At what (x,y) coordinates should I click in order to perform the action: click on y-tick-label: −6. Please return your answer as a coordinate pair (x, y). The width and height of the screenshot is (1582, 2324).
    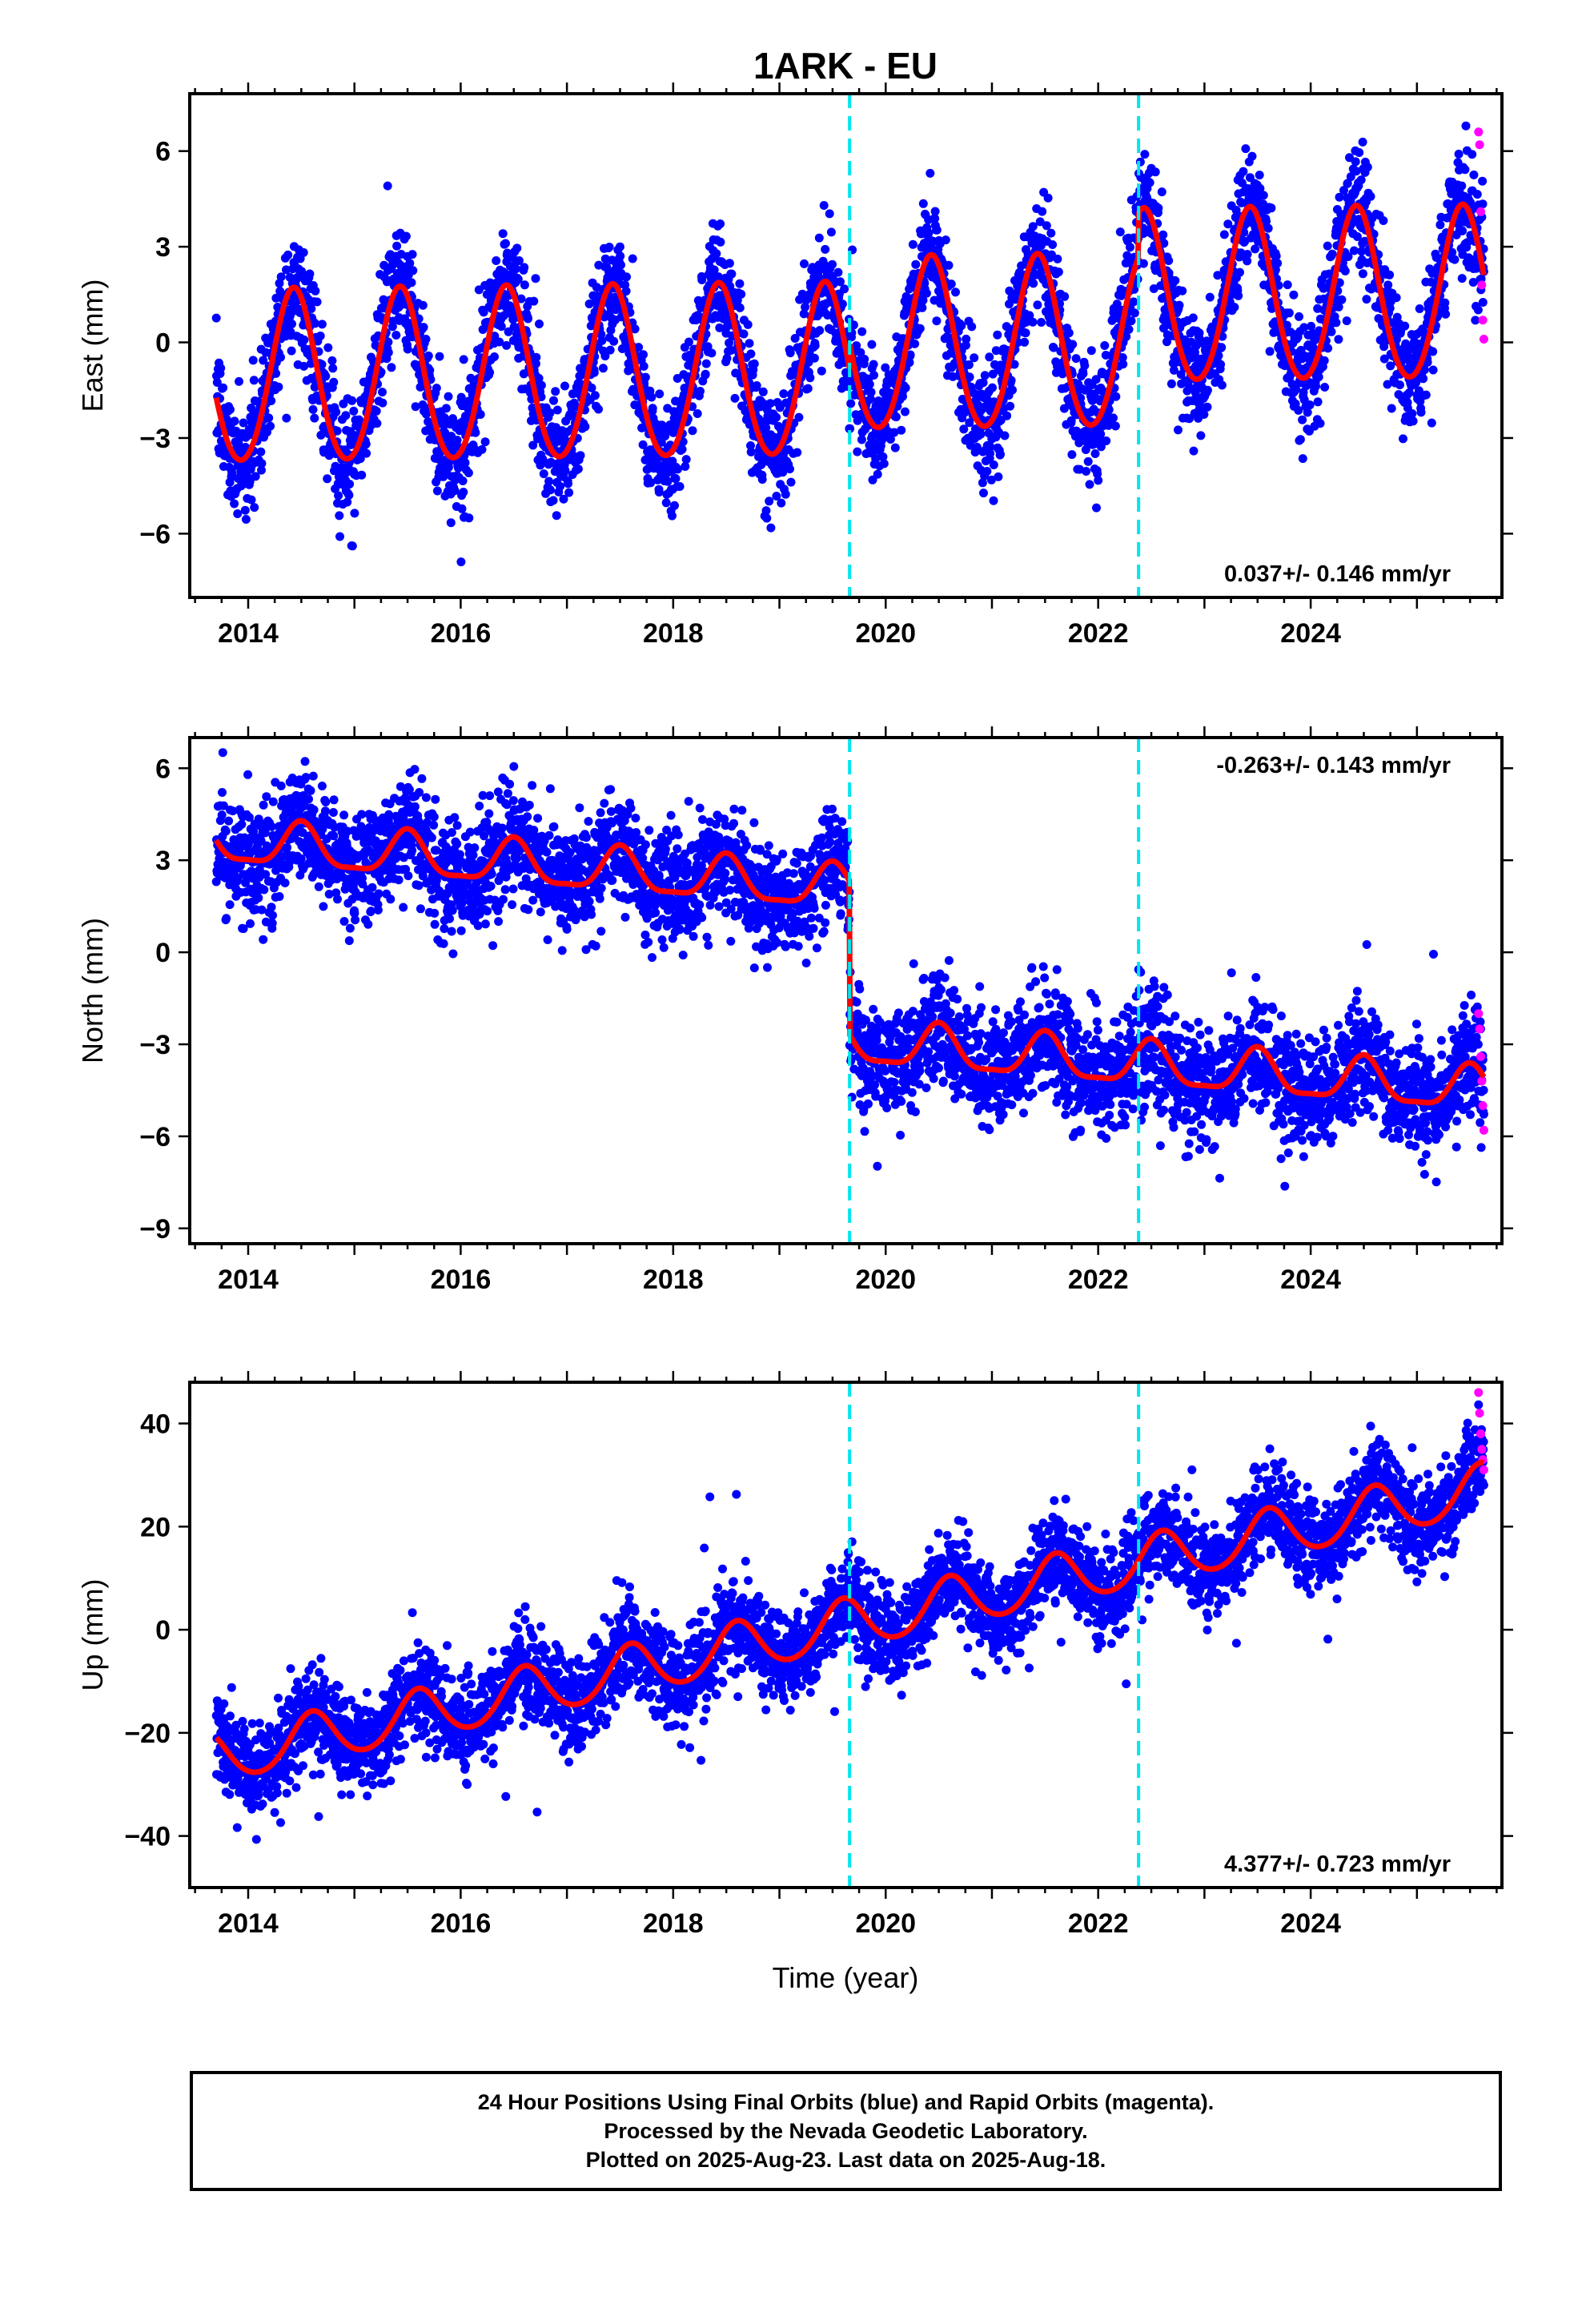
    Looking at the image, I should click on (155, 534).